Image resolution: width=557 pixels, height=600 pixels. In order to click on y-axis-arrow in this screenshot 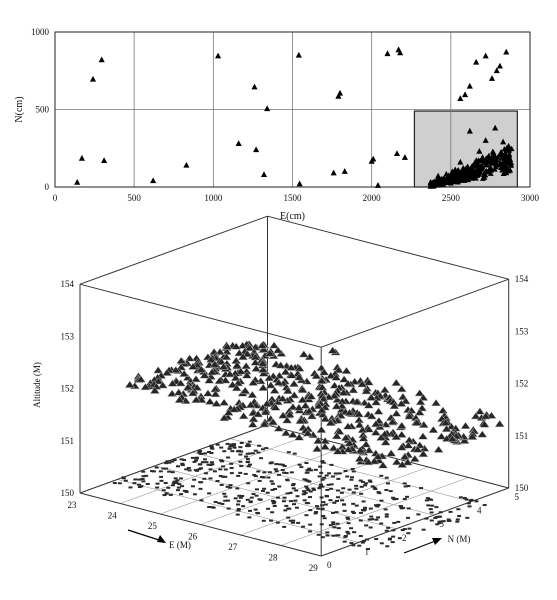, I will do `click(421, 546)`.